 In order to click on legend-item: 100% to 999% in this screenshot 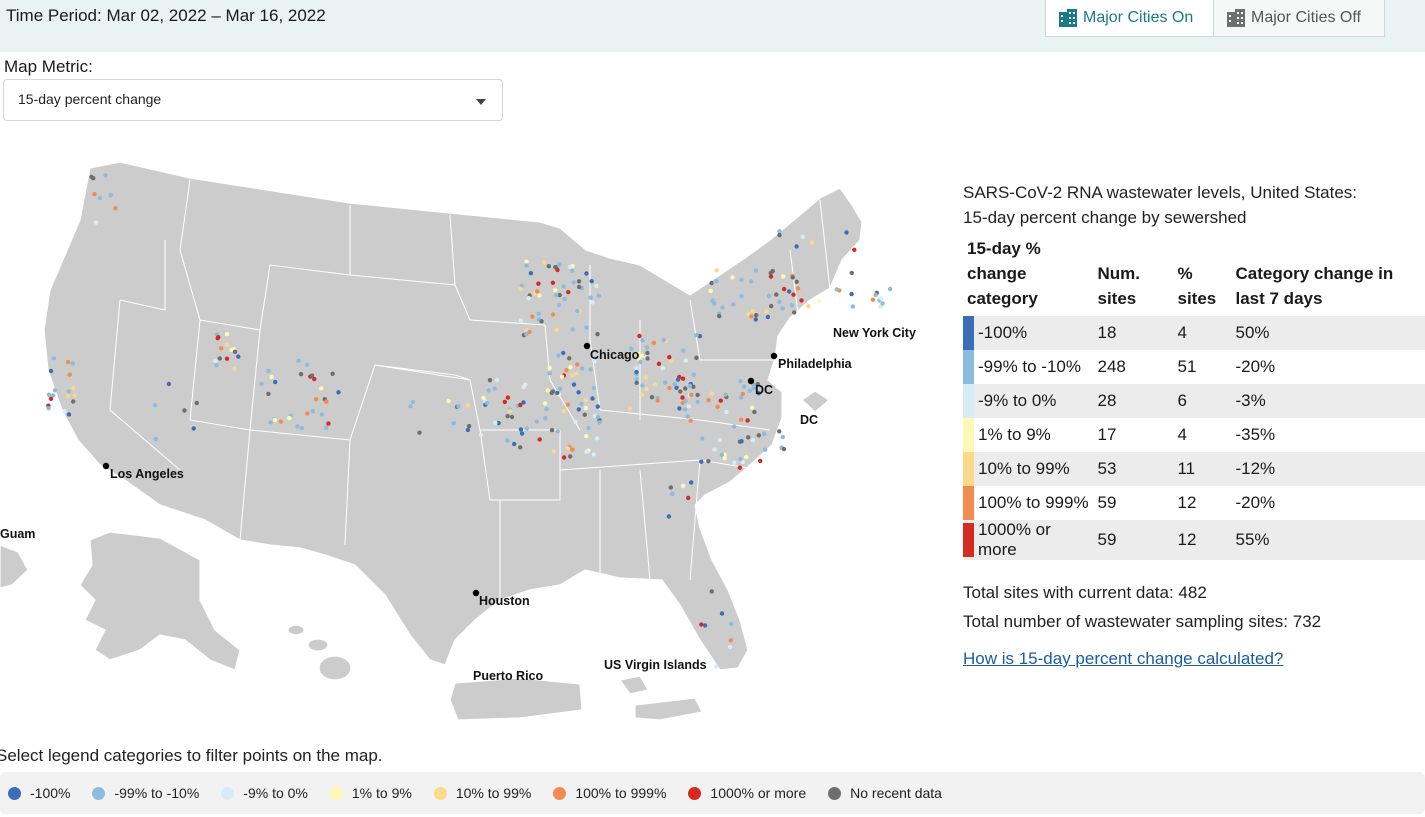, I will do `click(609, 793)`.